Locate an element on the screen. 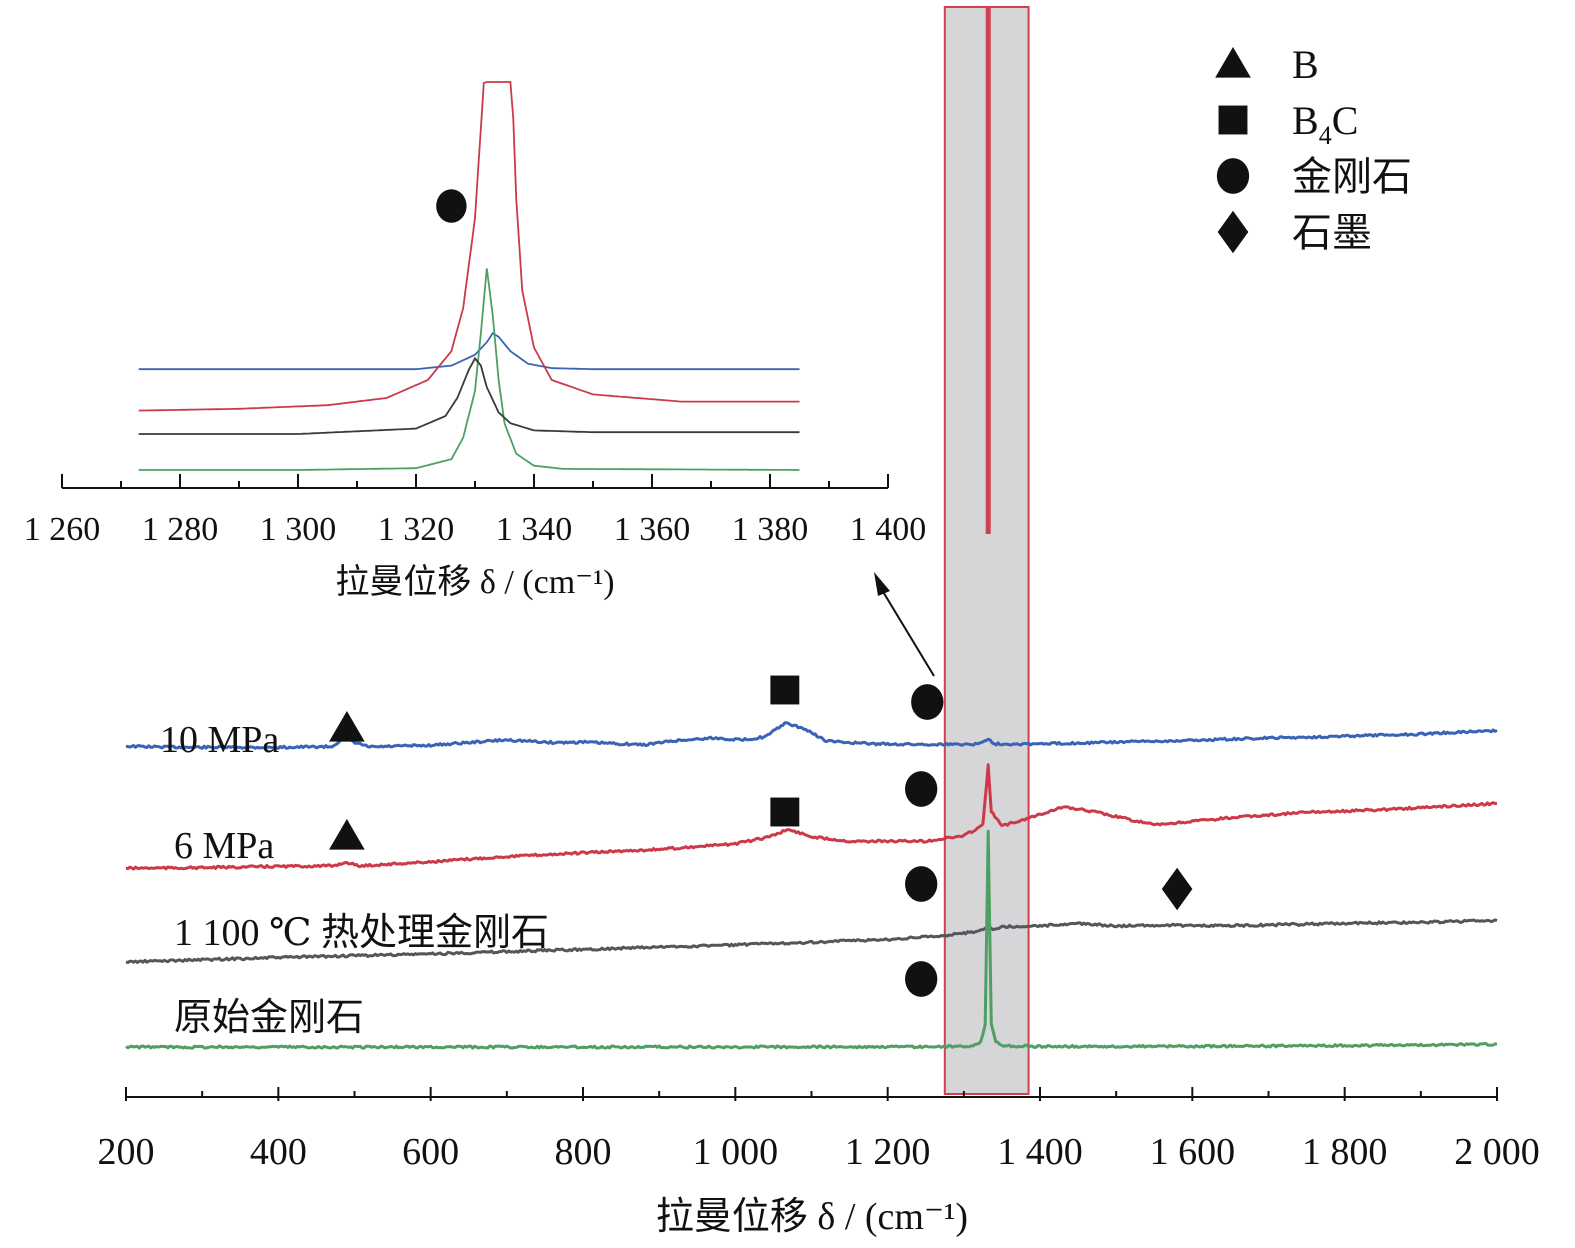 The height and width of the screenshot is (1248, 1575). circle-marker-item is located at coordinates (921, 979).